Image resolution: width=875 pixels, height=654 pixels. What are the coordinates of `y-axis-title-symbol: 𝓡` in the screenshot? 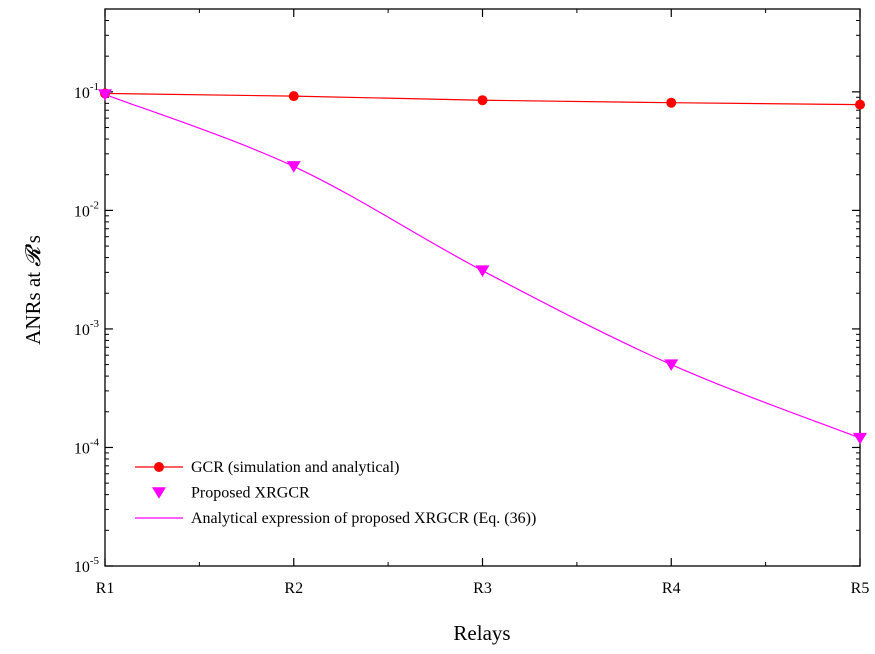 It's located at (33, 255).